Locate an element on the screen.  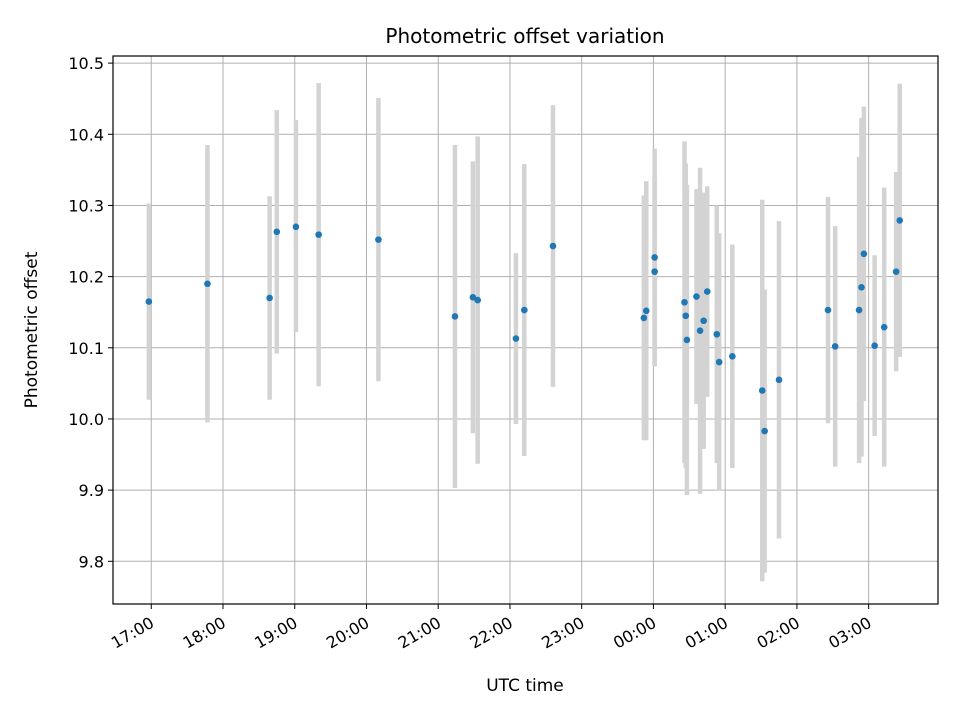
x-tick-label: 21:00 is located at coordinates (419, 633).